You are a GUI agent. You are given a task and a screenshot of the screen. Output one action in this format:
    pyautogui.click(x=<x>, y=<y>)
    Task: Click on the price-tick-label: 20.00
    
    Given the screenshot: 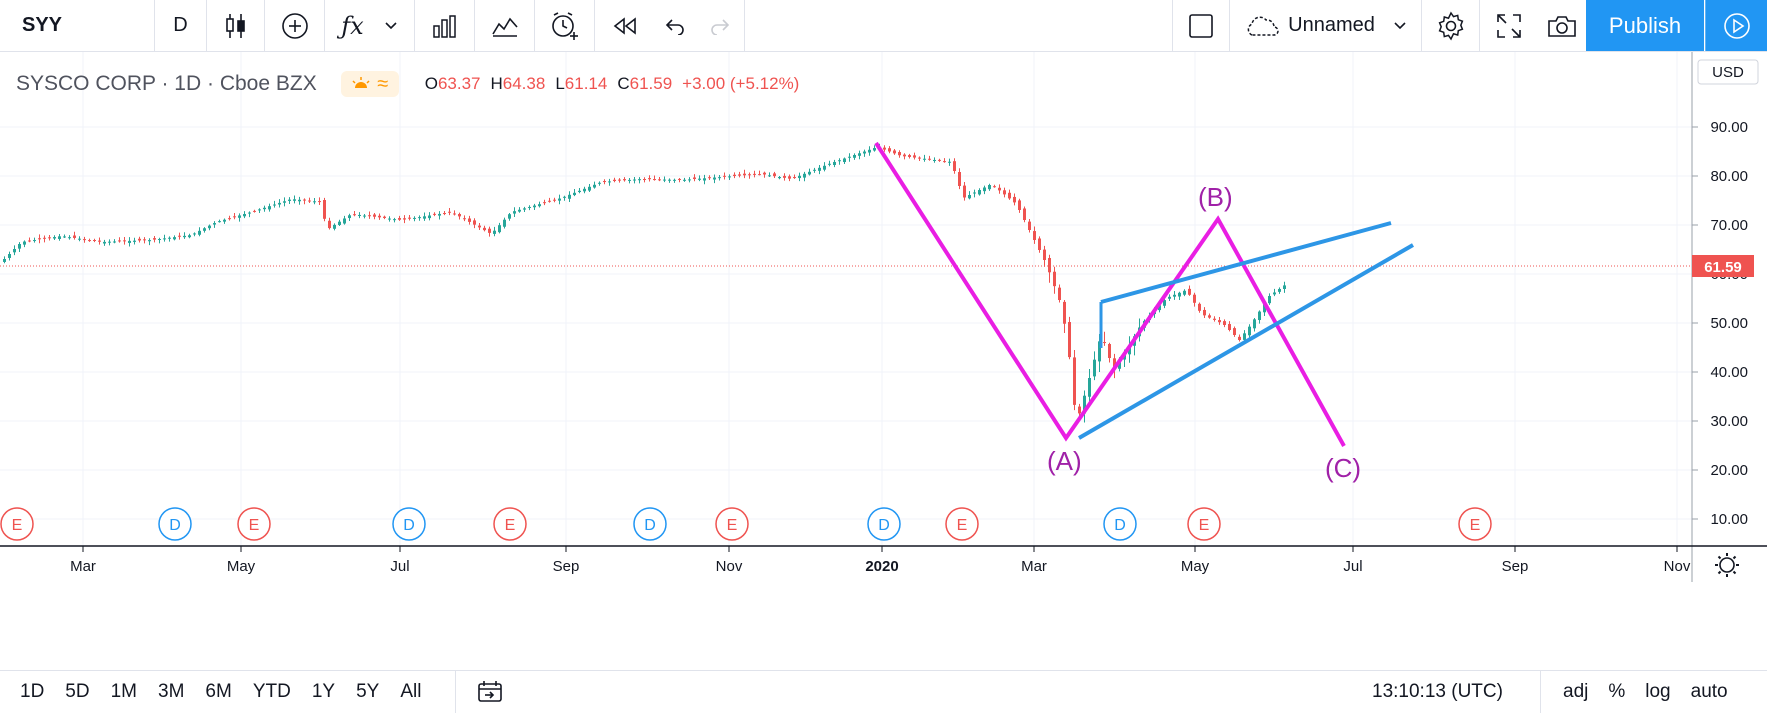 What is the action you would take?
    pyautogui.click(x=1729, y=470)
    